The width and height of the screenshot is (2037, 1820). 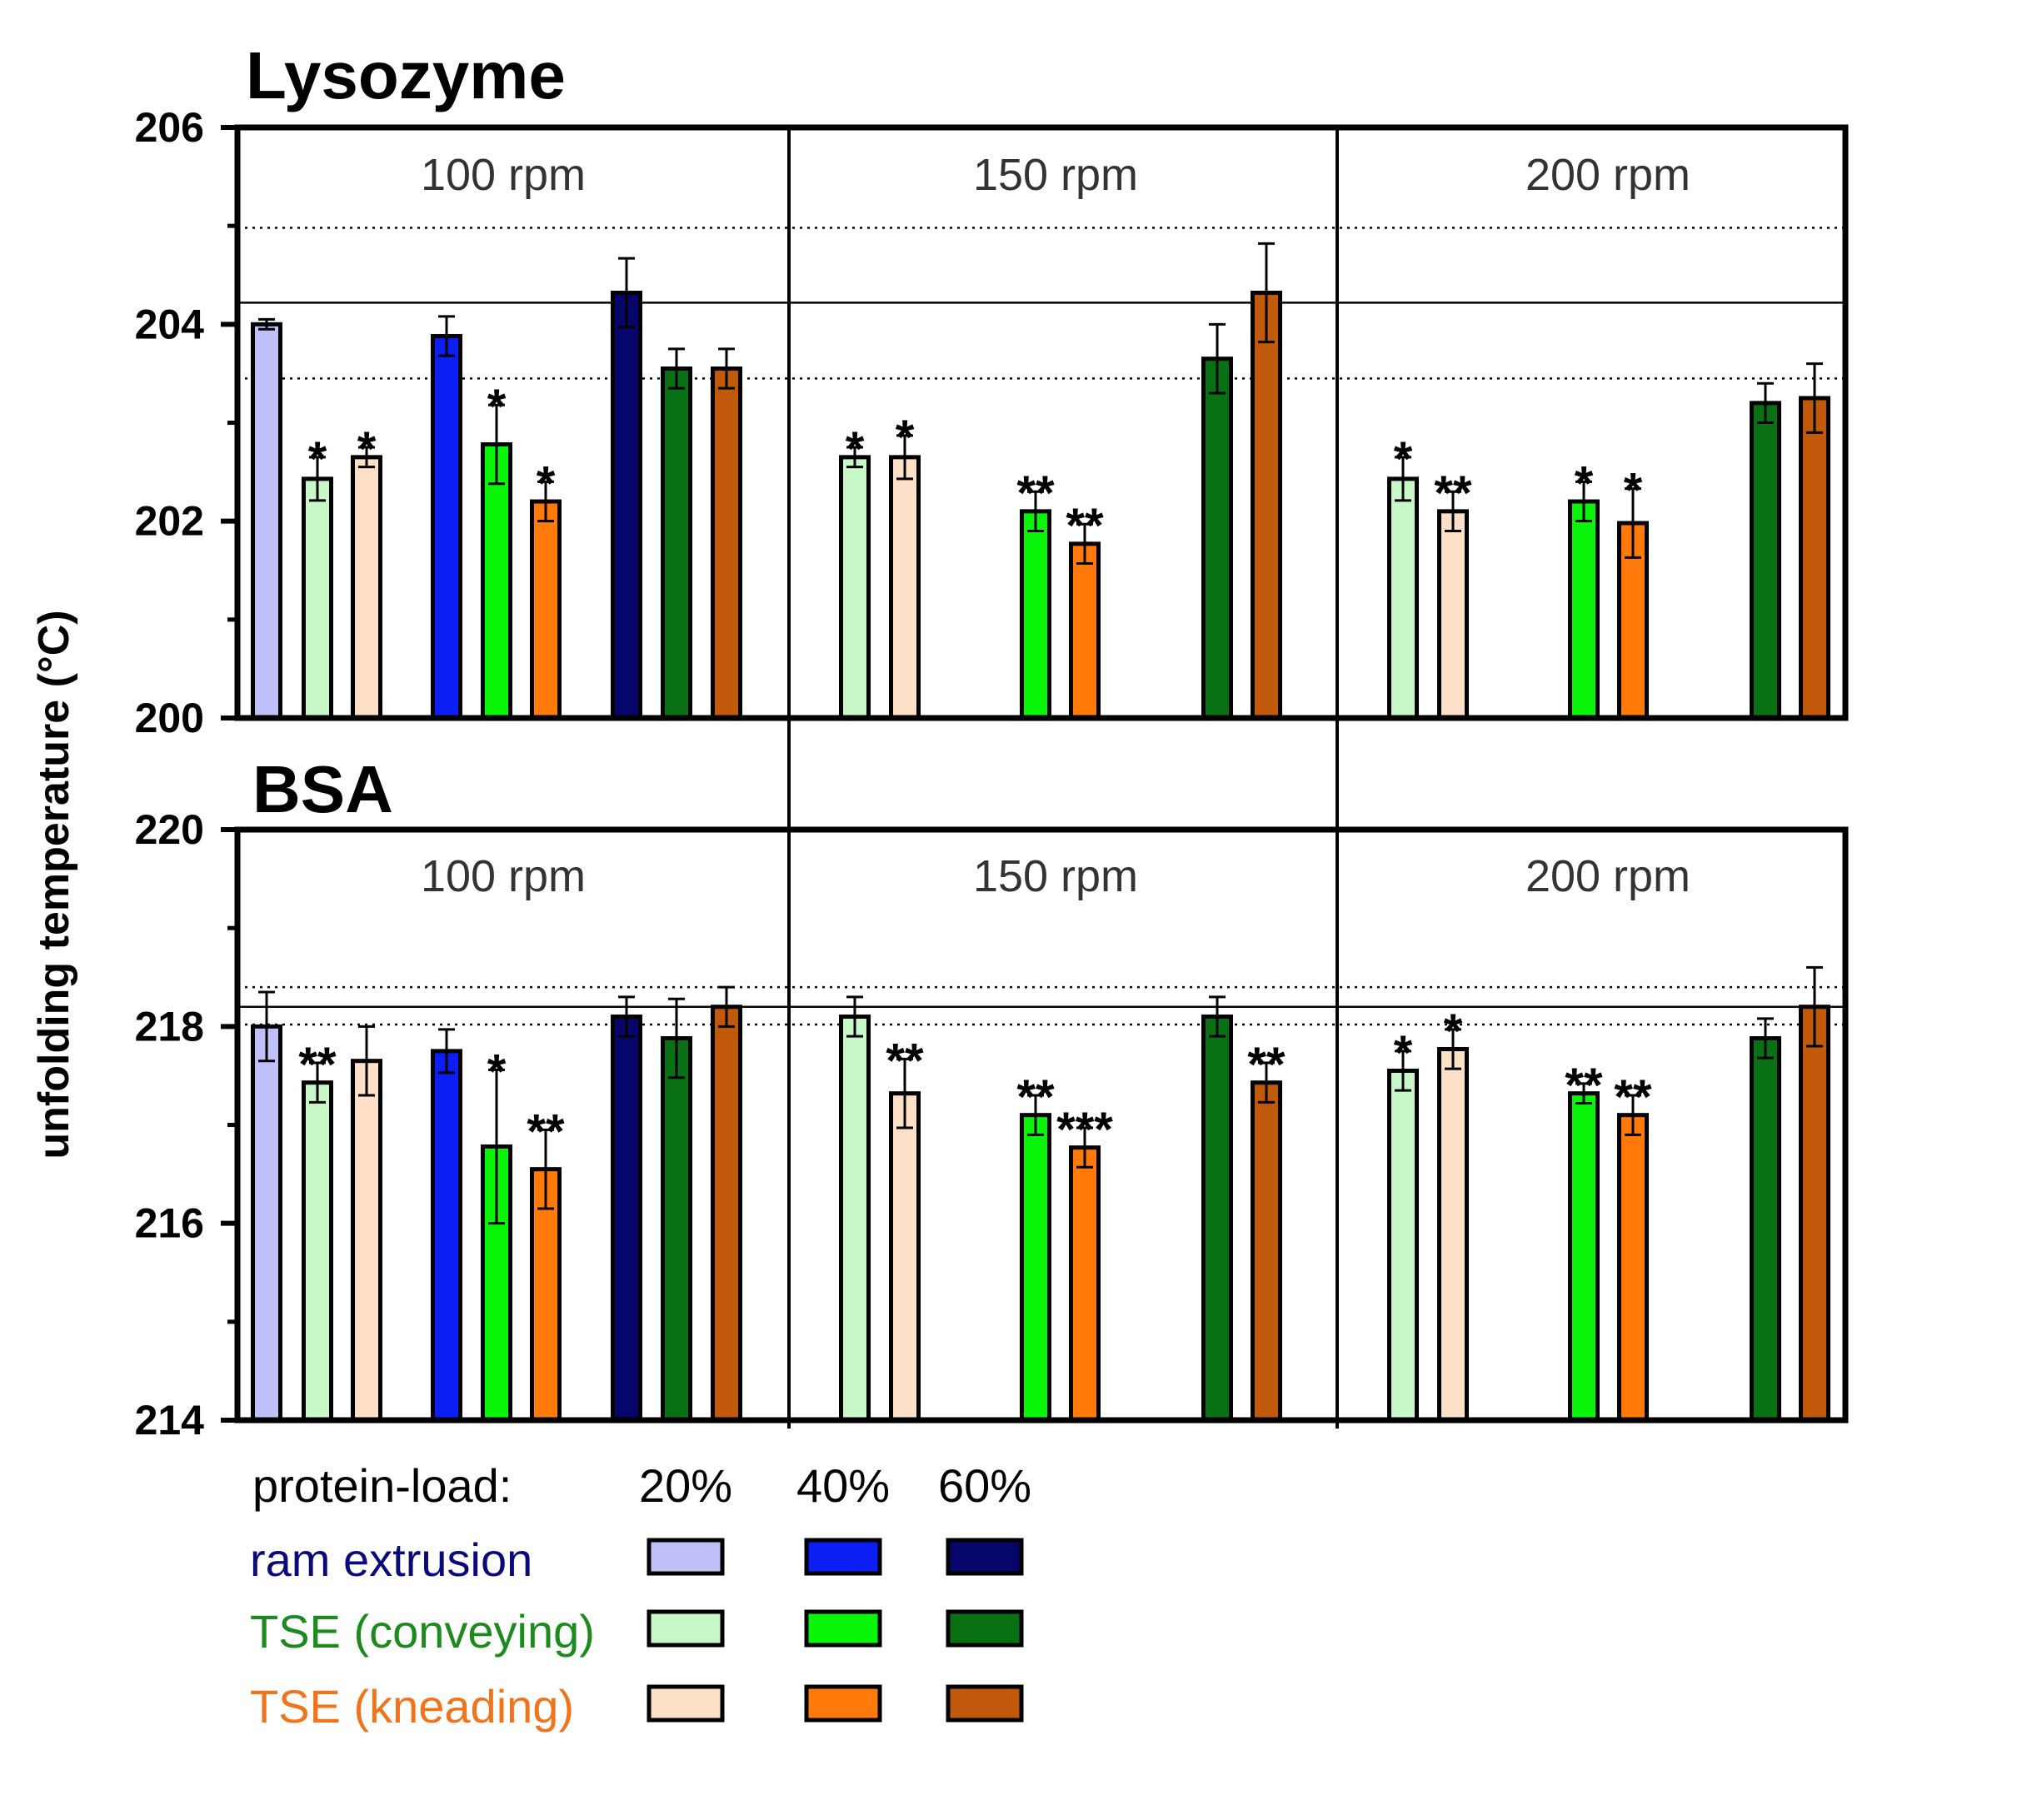 I want to click on legend-title: protein-load:, so click(x=382, y=1485).